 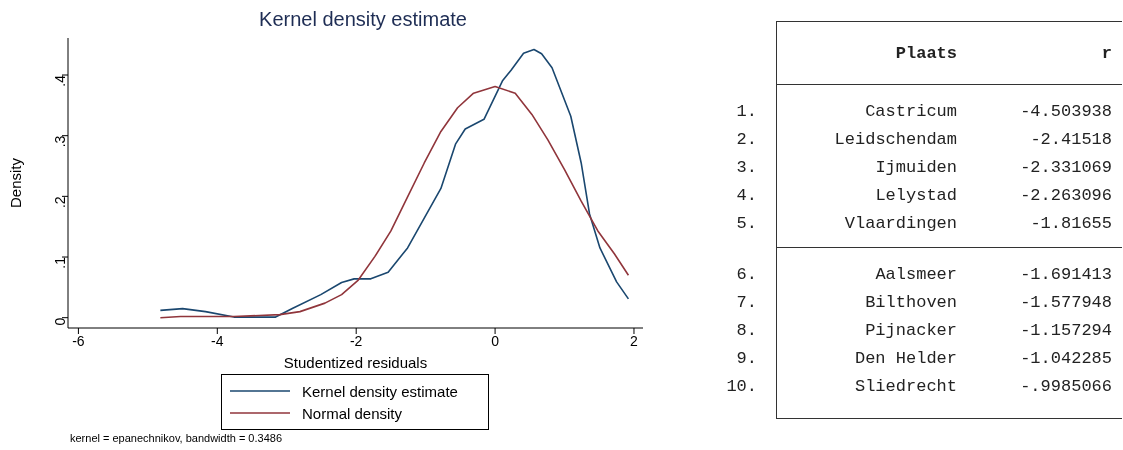 I want to click on text: 8., so click(x=746, y=330).